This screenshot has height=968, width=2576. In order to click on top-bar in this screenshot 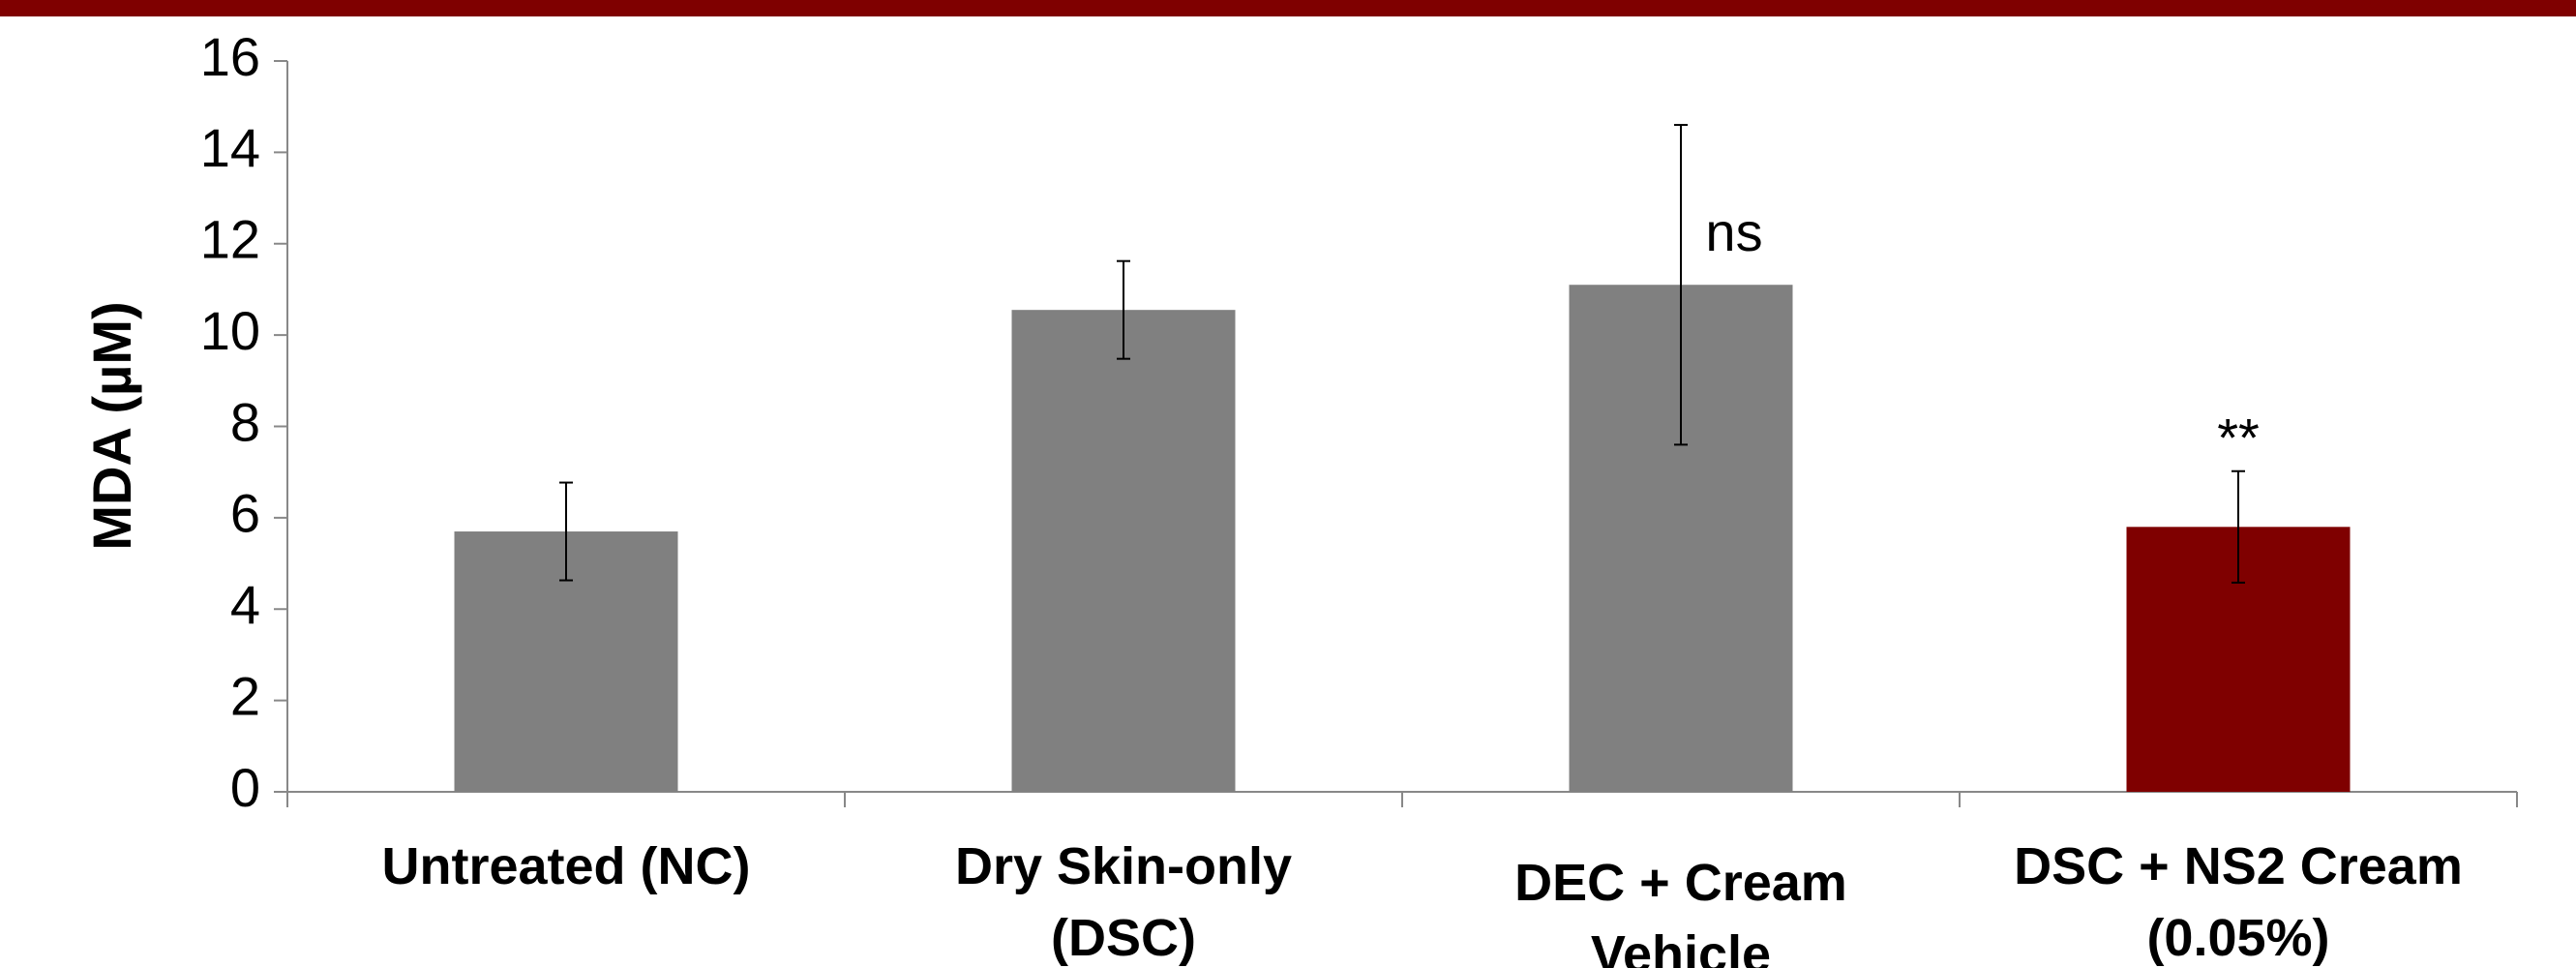, I will do `click(1288, 8)`.